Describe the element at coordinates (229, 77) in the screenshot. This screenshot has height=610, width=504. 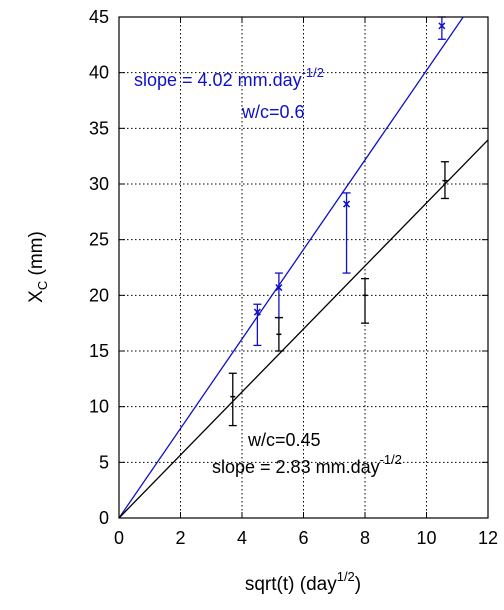
I see `annotation-blue-slope: slope = 4.02 mm.day-1/2` at that location.